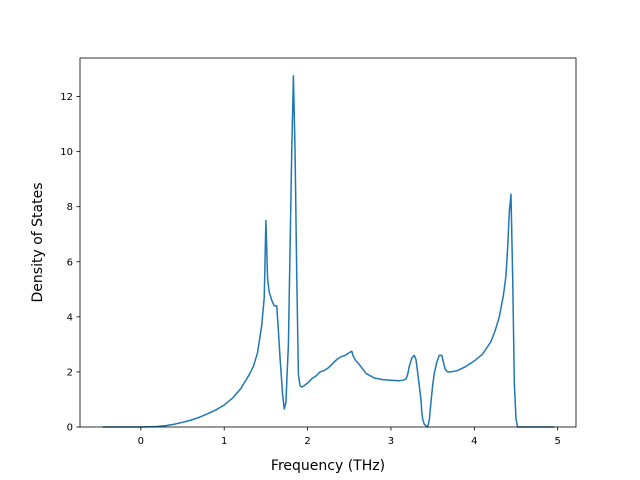 The height and width of the screenshot is (480, 640). What do you see at coordinates (38, 243) in the screenshot?
I see `y-axis-title: Density of States` at bounding box center [38, 243].